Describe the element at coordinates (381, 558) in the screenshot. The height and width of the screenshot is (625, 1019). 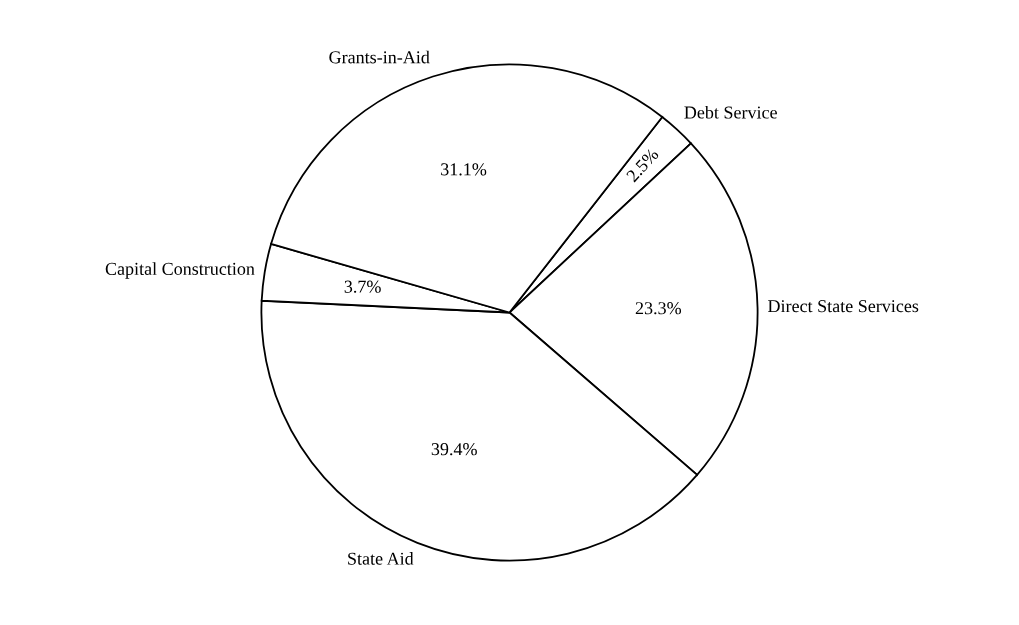
I see `slice-label: State Aid` at that location.